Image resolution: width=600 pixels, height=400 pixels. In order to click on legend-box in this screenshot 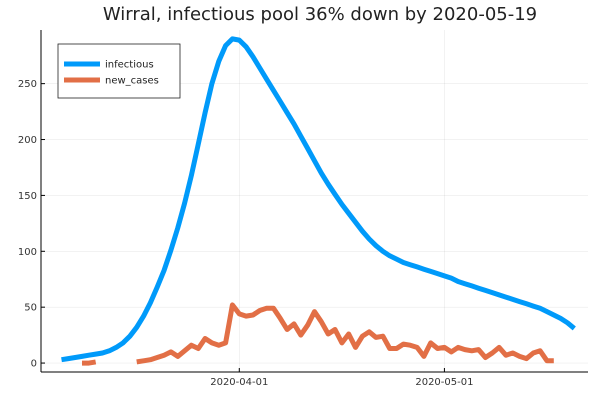, I will do `click(119, 71)`.